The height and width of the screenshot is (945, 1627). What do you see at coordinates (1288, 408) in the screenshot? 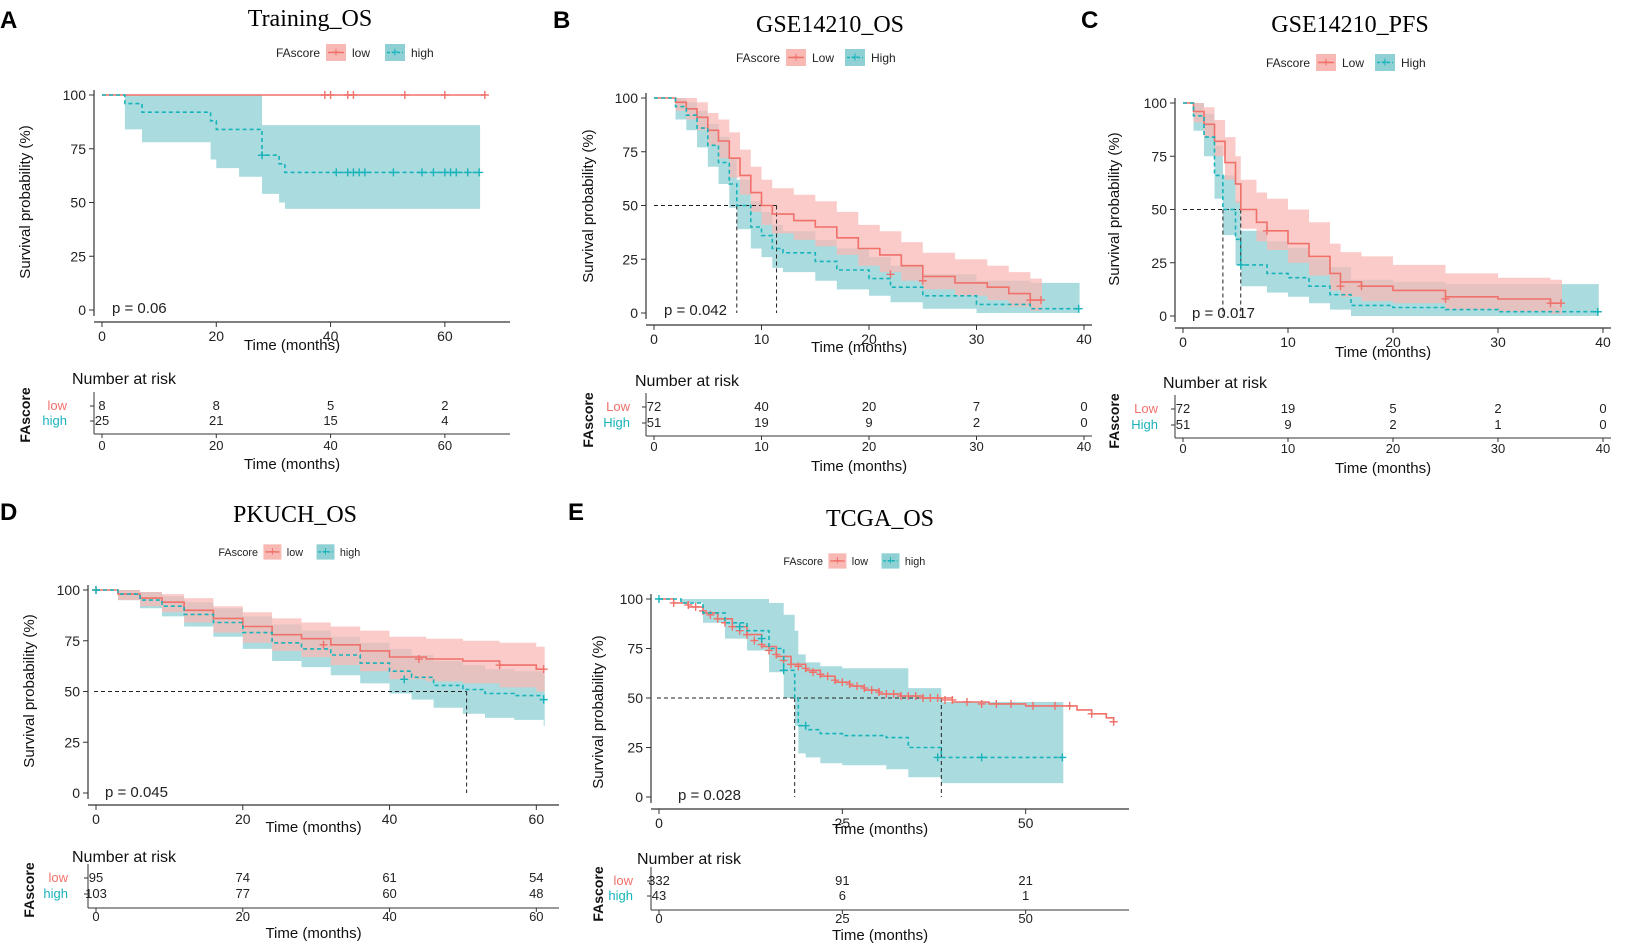
I see `risk-count: 19` at bounding box center [1288, 408].